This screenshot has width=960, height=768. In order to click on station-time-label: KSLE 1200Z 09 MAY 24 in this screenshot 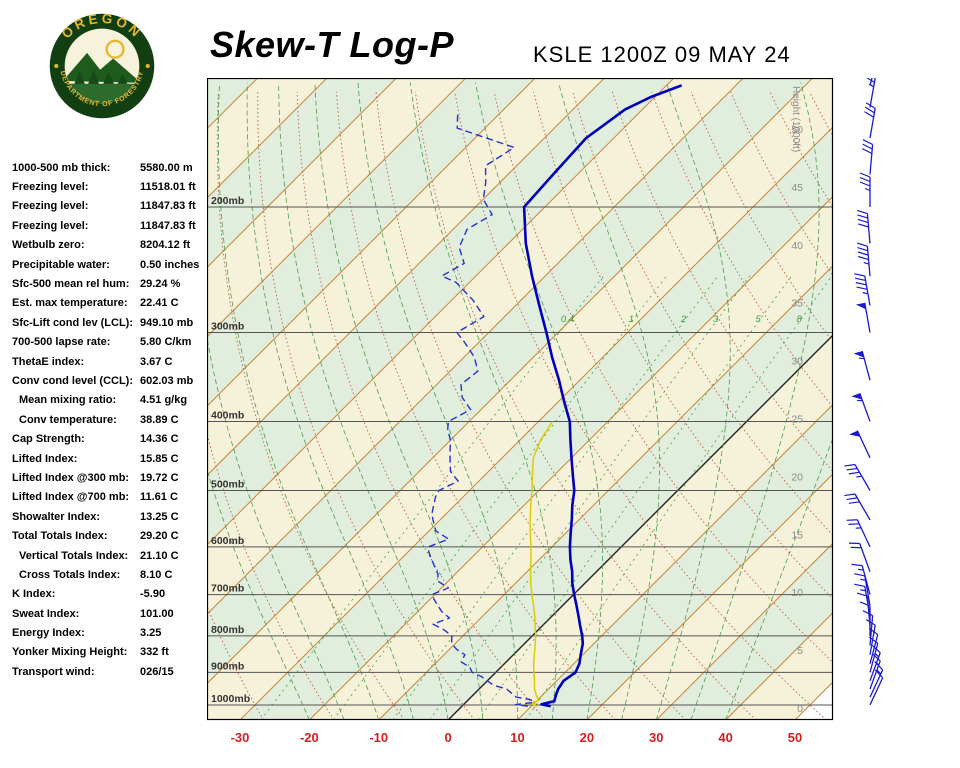, I will do `click(662, 54)`.